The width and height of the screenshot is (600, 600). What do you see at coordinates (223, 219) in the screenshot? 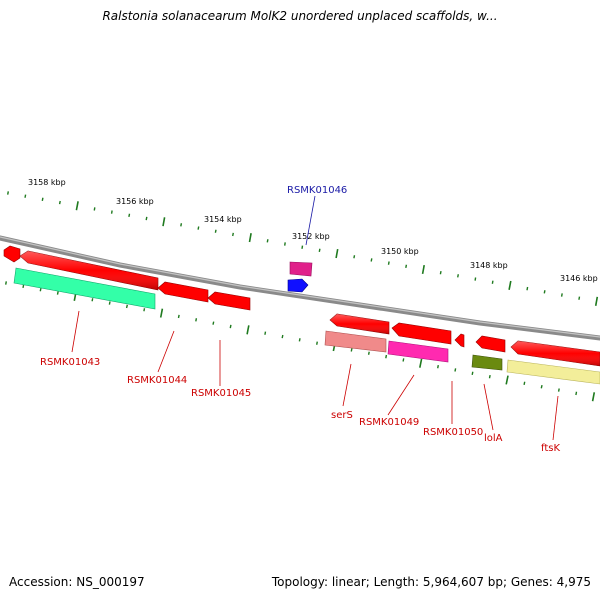
I see `scale-label-3154: 3154 kbp` at bounding box center [223, 219].